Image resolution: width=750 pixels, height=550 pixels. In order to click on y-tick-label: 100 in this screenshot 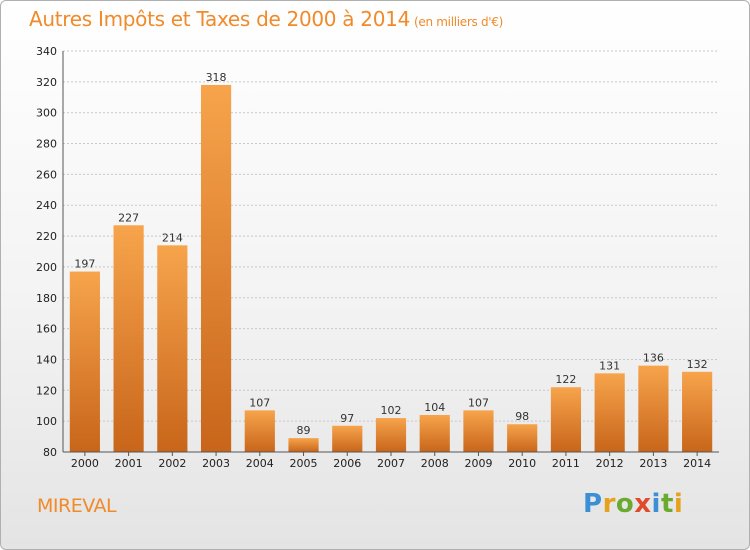, I will do `click(46, 421)`.